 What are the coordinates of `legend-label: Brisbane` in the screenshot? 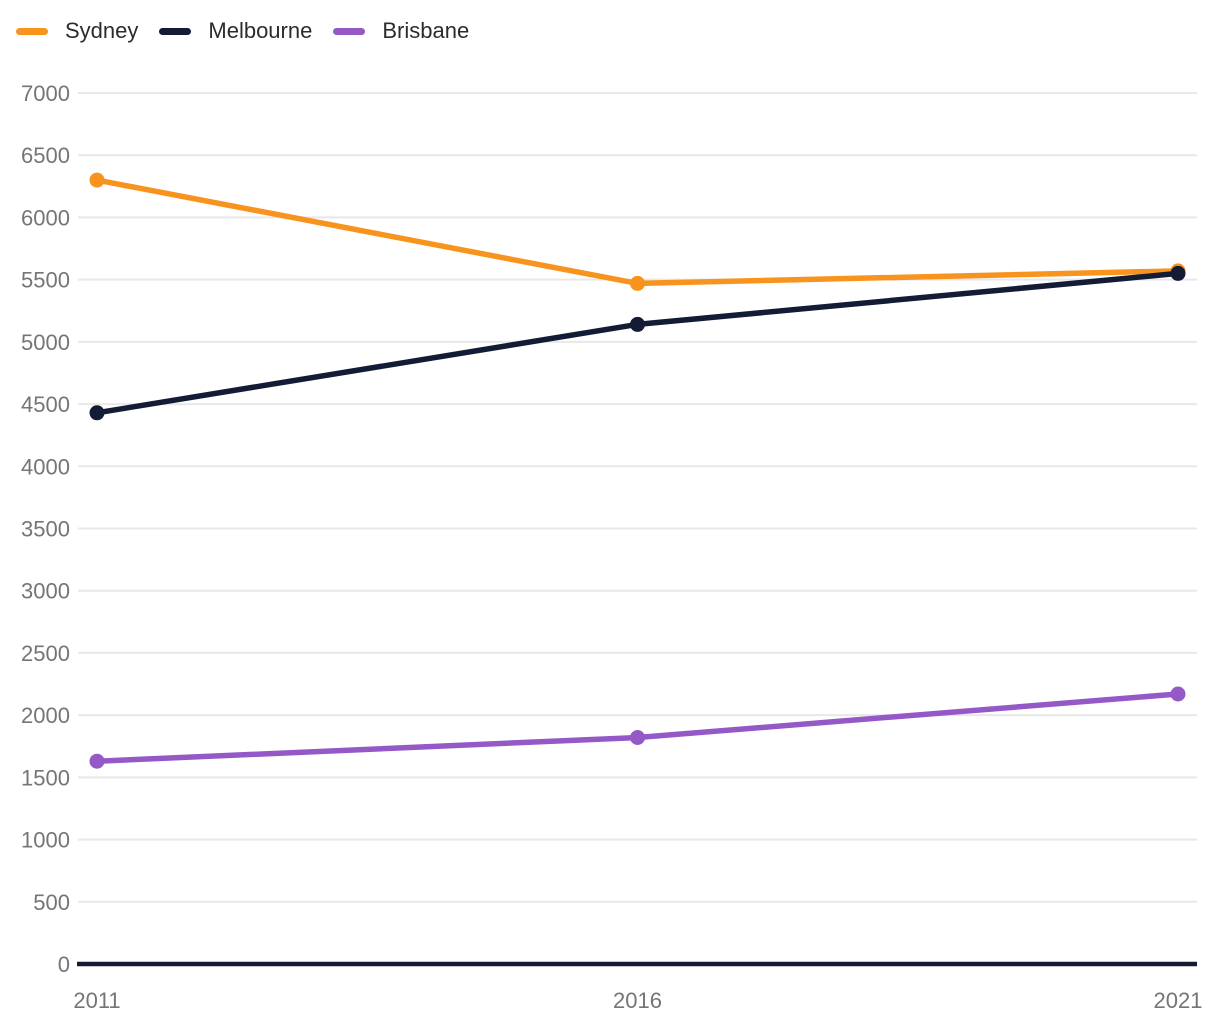 It's located at (426, 30).